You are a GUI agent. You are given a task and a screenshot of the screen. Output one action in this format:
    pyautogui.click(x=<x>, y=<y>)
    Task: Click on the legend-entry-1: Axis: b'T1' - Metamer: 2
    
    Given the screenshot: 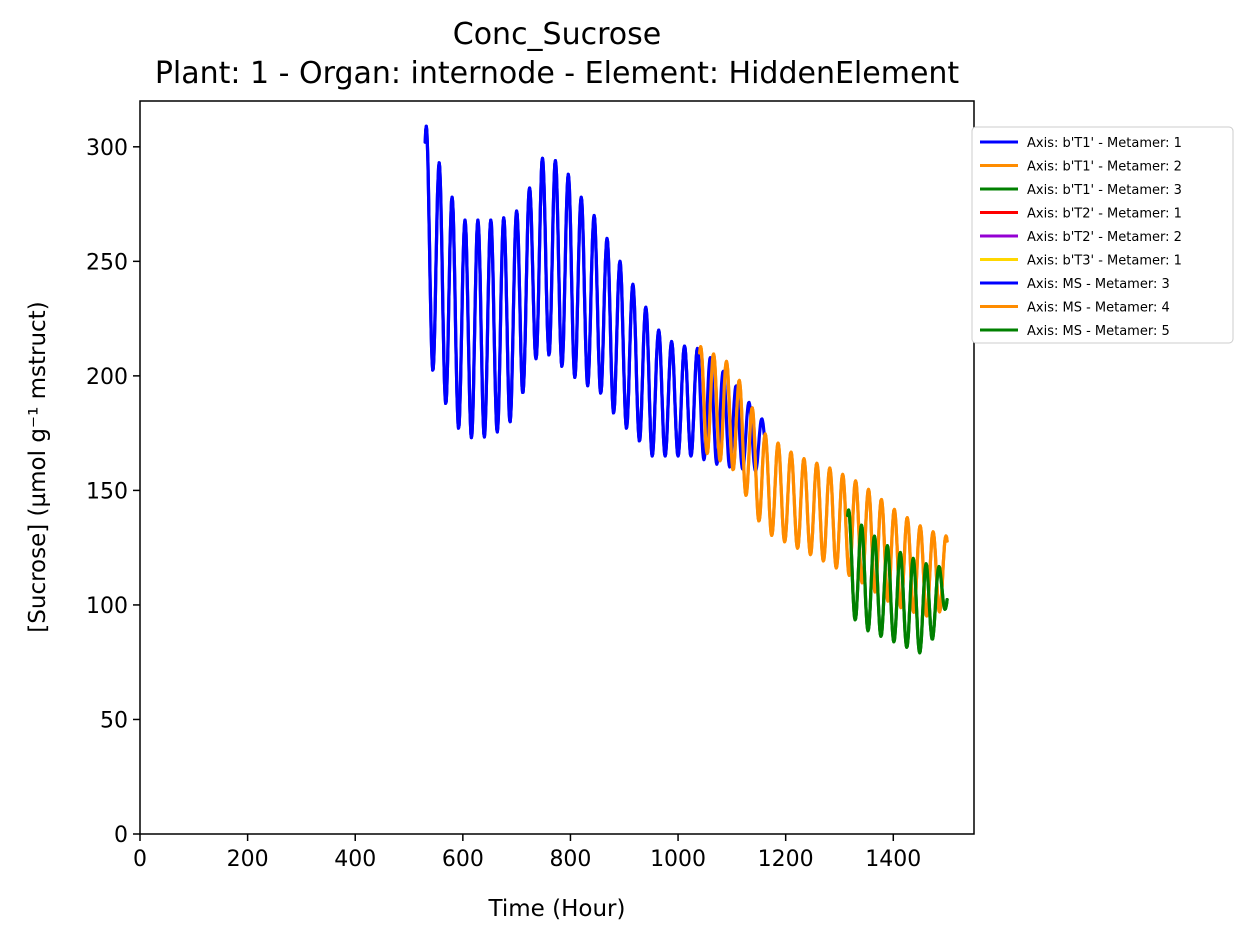 What is the action you would take?
    pyautogui.click(x=1104, y=167)
    